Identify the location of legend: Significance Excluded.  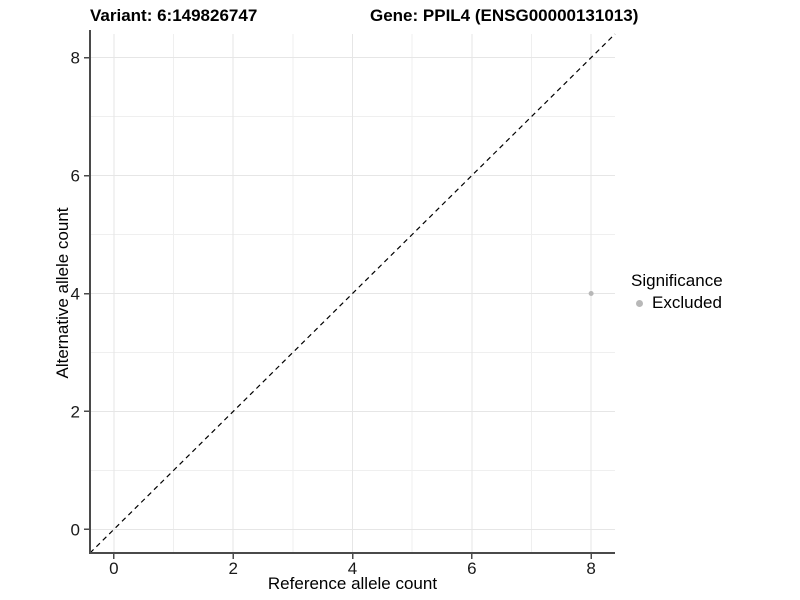
(677, 292).